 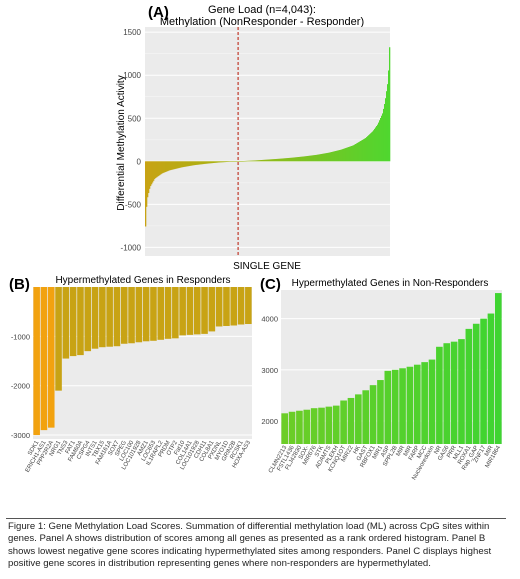 What do you see at coordinates (262, 10) in the screenshot?
I see `panel-a-title: Gene Load (n=4,043):` at bounding box center [262, 10].